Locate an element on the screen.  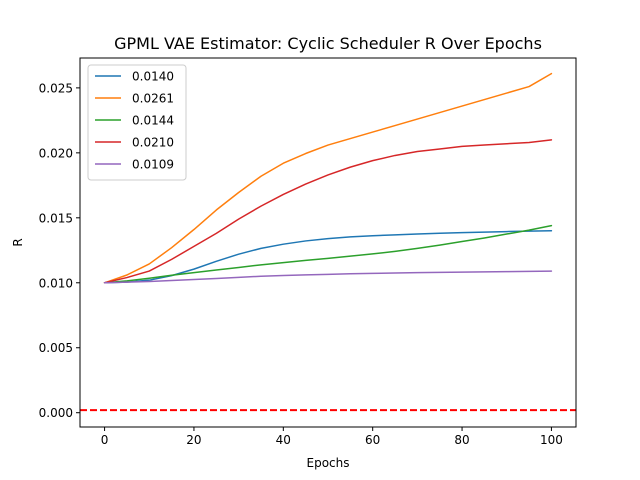
y-tick-label: 0.005 is located at coordinates (56, 348).